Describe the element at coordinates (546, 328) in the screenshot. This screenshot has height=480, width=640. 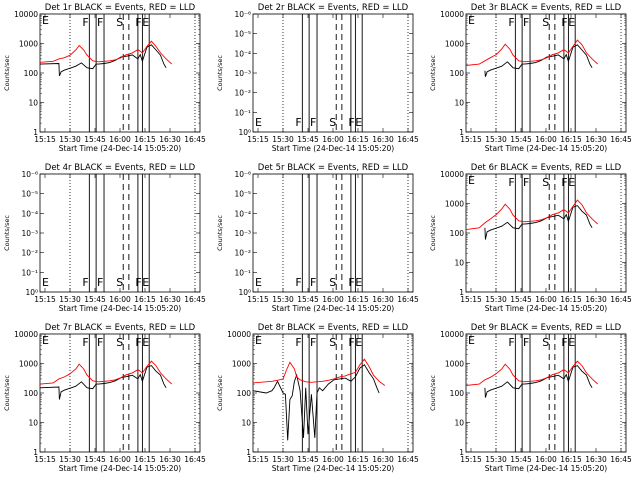
I see `panel-title: Det 9r BLACK = Events, RED = LLD` at that location.